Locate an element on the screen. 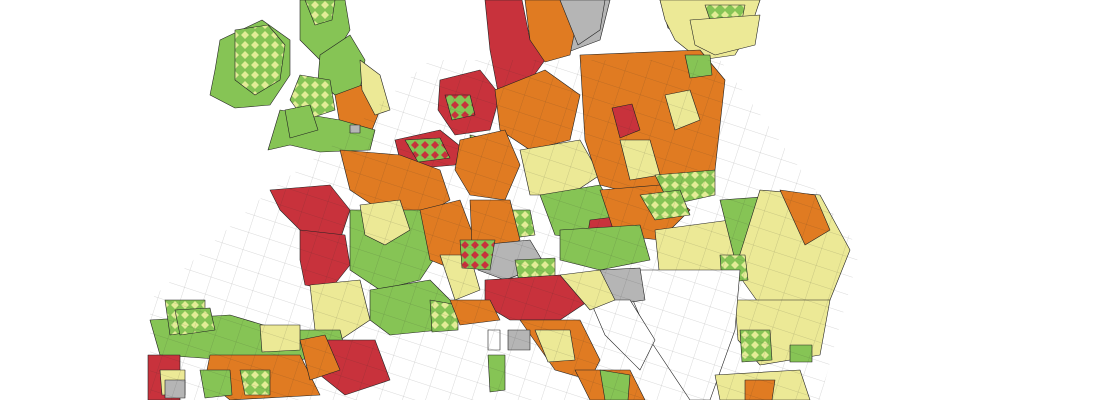  region-wales is located at coordinates (301, 121).